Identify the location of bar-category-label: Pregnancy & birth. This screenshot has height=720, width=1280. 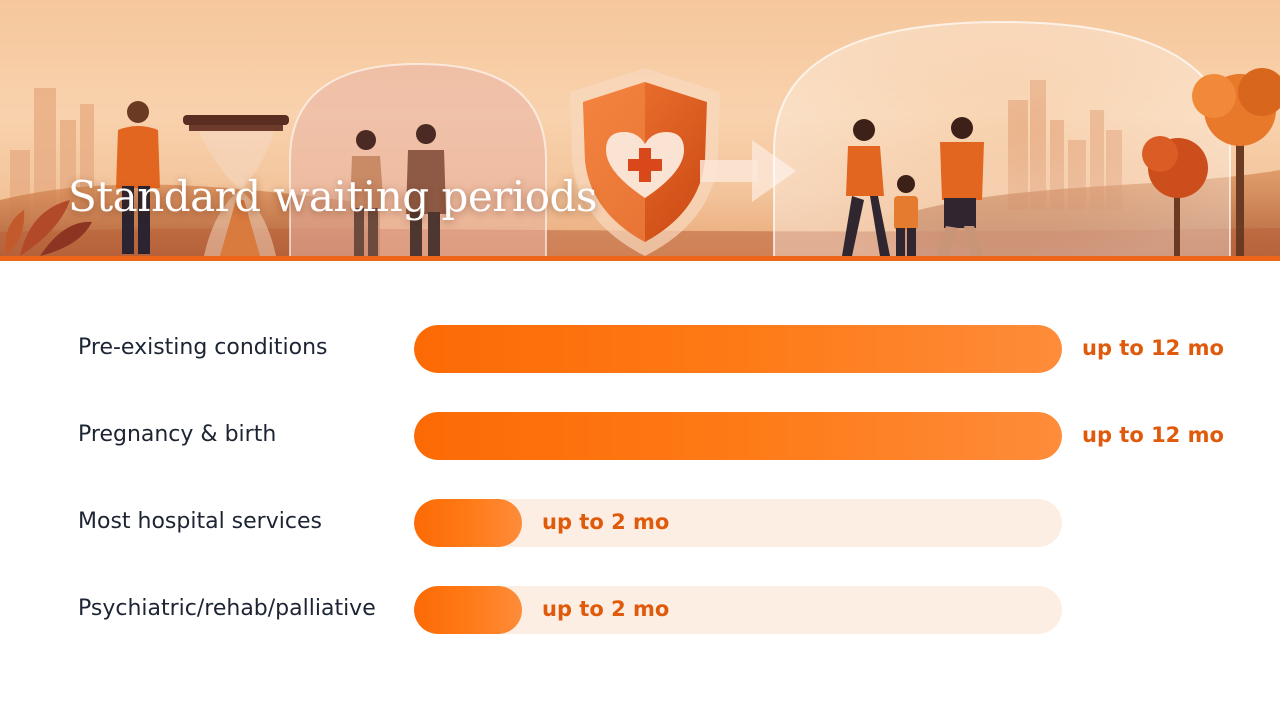
(177, 434).